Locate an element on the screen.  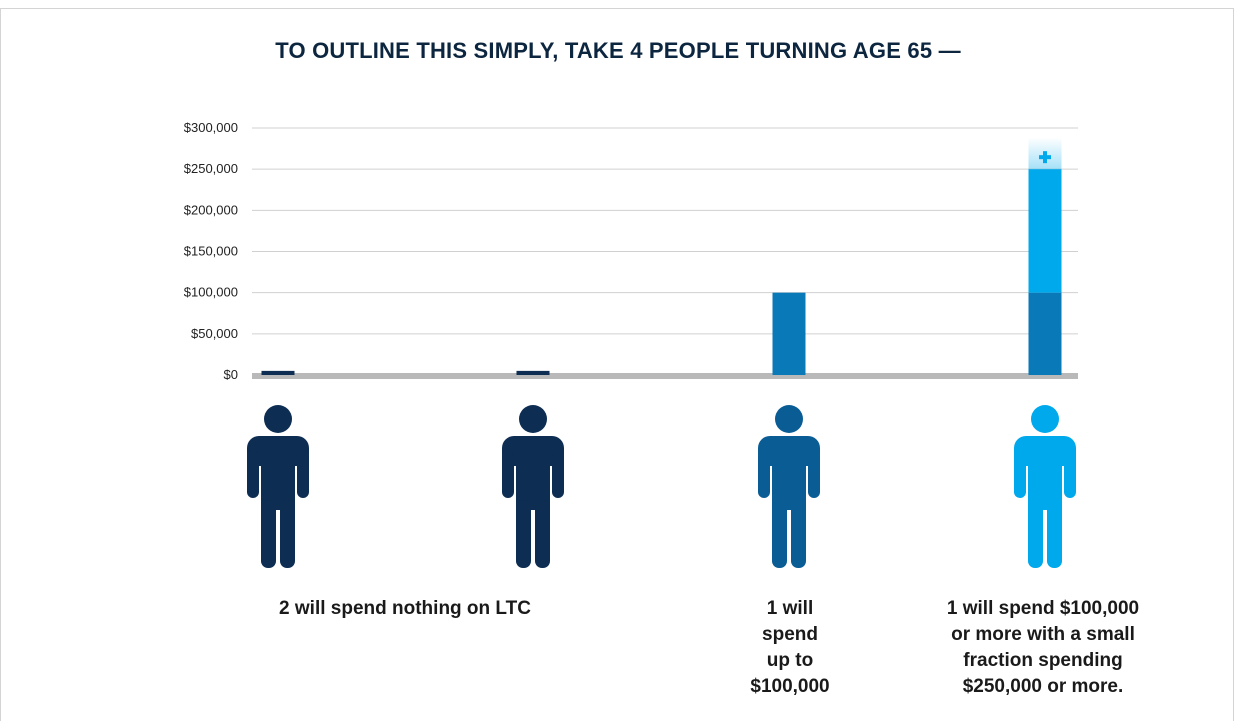
caption-nothing-on-ltc: 2 will spend nothing on LTC is located at coordinates (405, 609).